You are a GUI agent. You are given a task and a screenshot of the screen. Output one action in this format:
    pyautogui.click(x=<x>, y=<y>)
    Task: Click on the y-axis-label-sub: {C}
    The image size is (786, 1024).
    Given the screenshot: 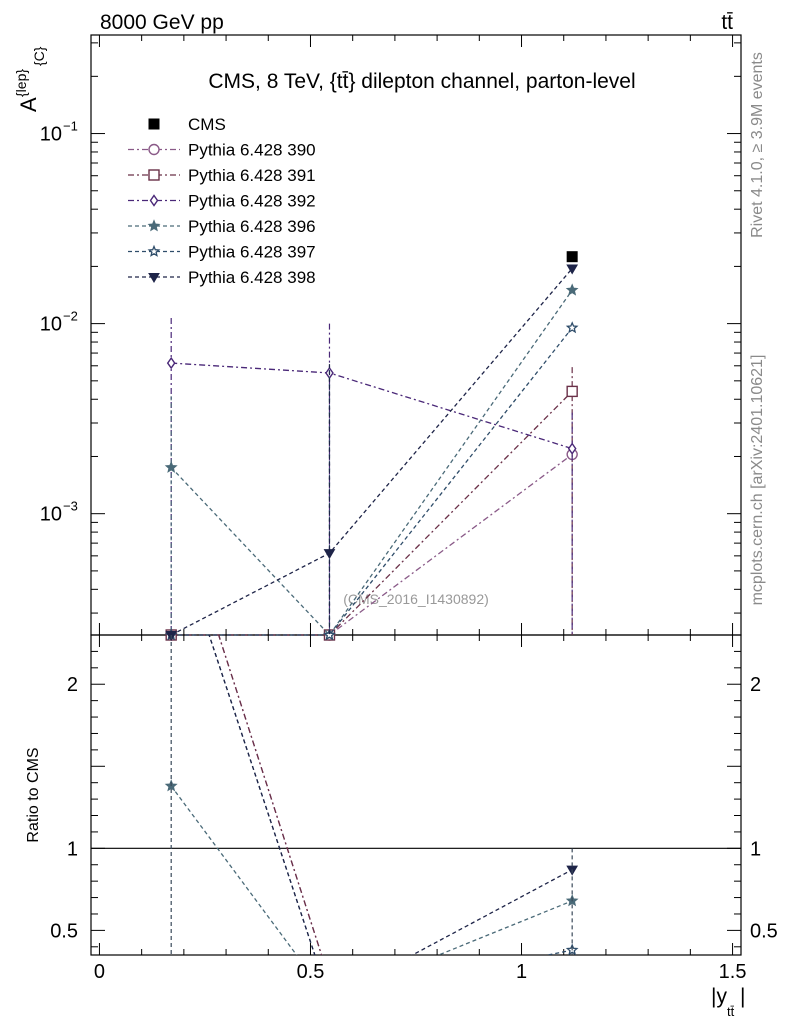 What is the action you would take?
    pyautogui.click(x=39, y=56)
    